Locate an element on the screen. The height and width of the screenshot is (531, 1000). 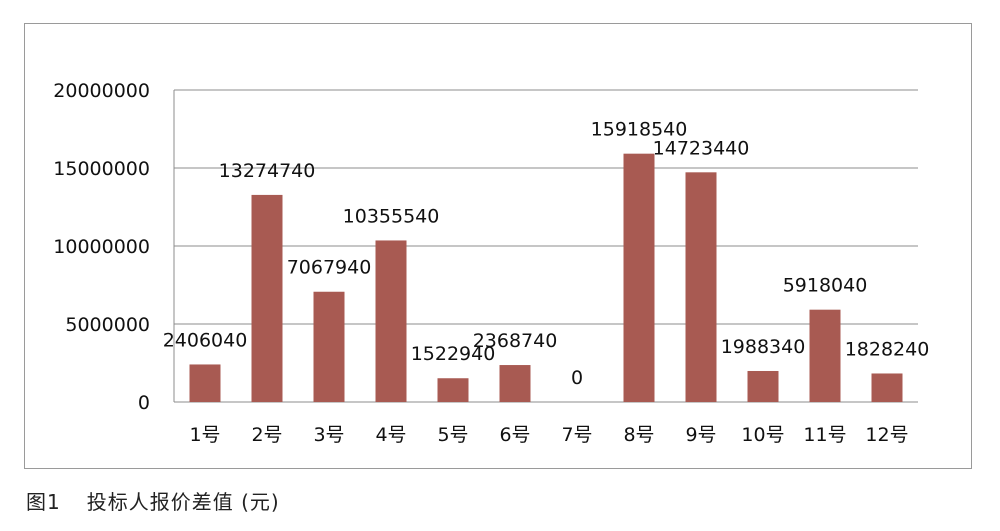
y-tick-label: 20000000 is located at coordinates (101, 91).